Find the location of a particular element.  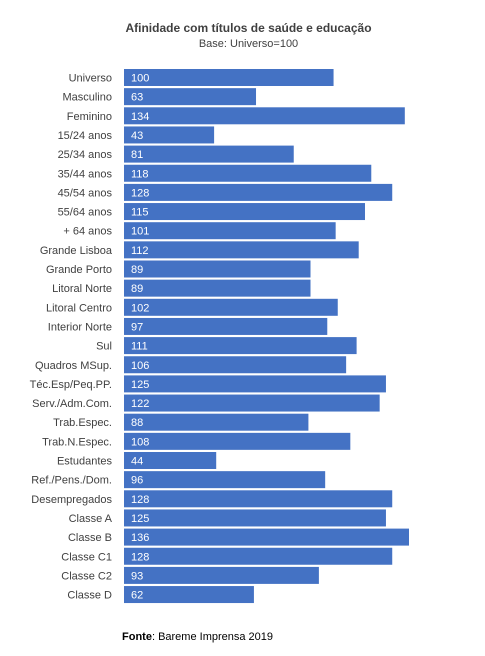

data-label: 106 is located at coordinates (140, 366).